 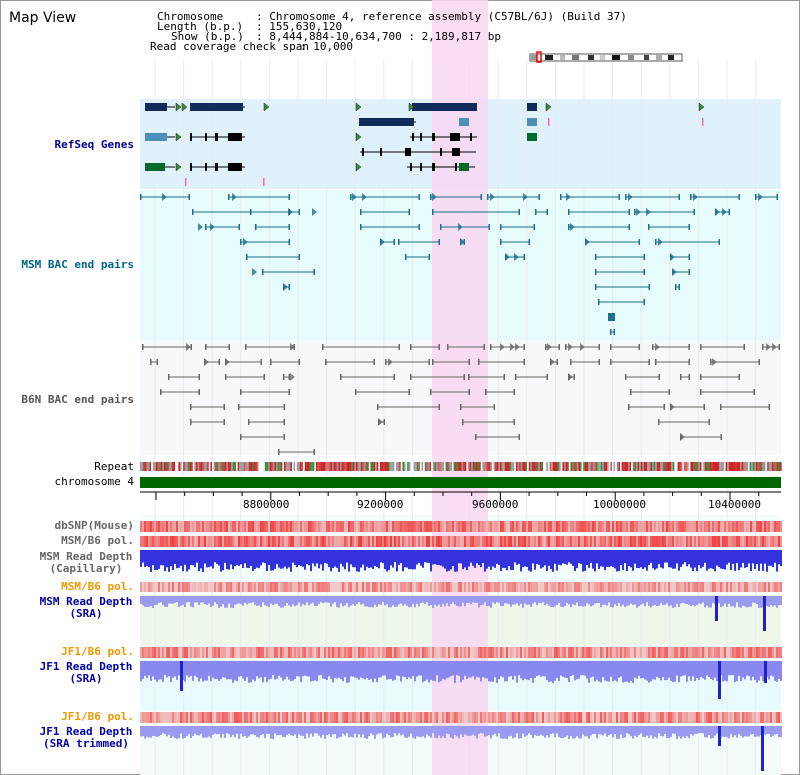 I want to click on jf1-b6-pol-trimmed-label: JF1/B6 pol., so click(x=97, y=716).